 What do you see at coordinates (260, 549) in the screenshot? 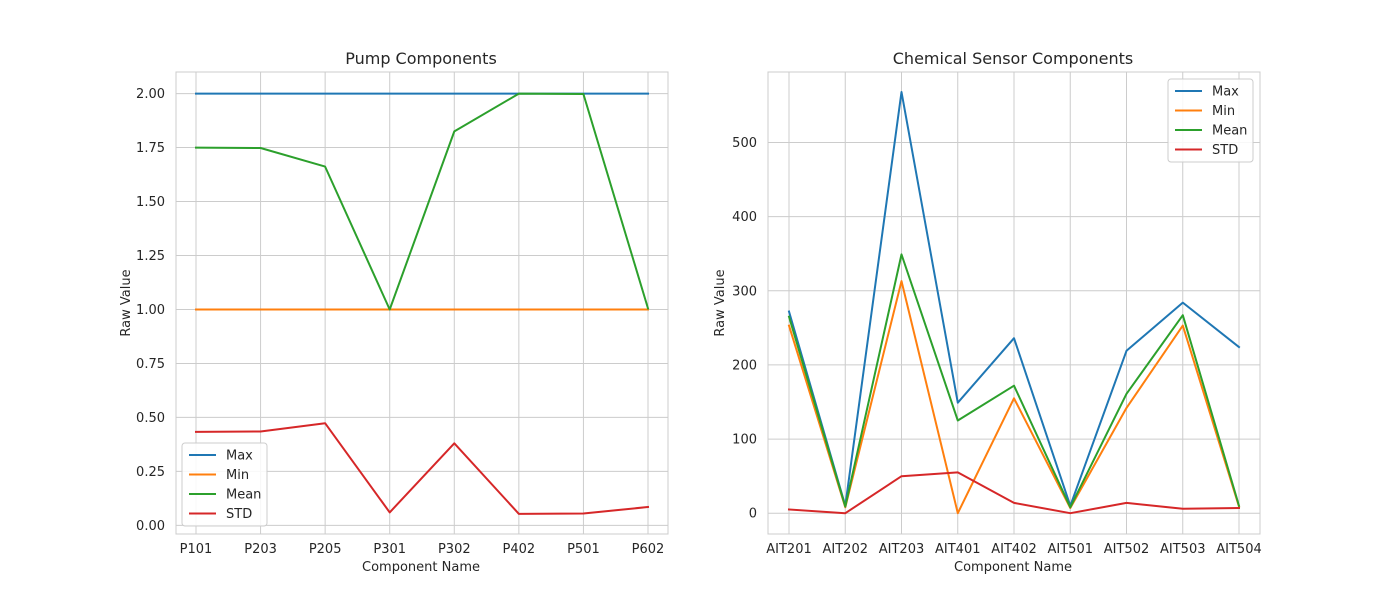
I see `x-tick-label: P203` at bounding box center [260, 549].